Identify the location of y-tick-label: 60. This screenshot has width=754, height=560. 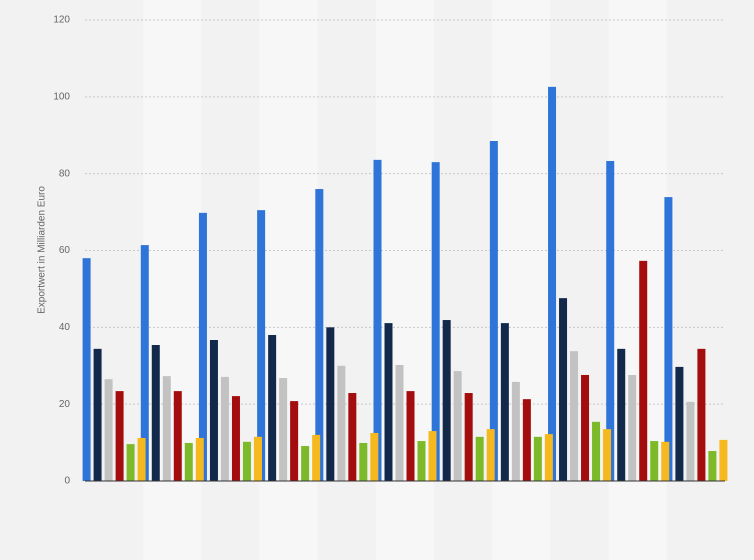
(65, 250).